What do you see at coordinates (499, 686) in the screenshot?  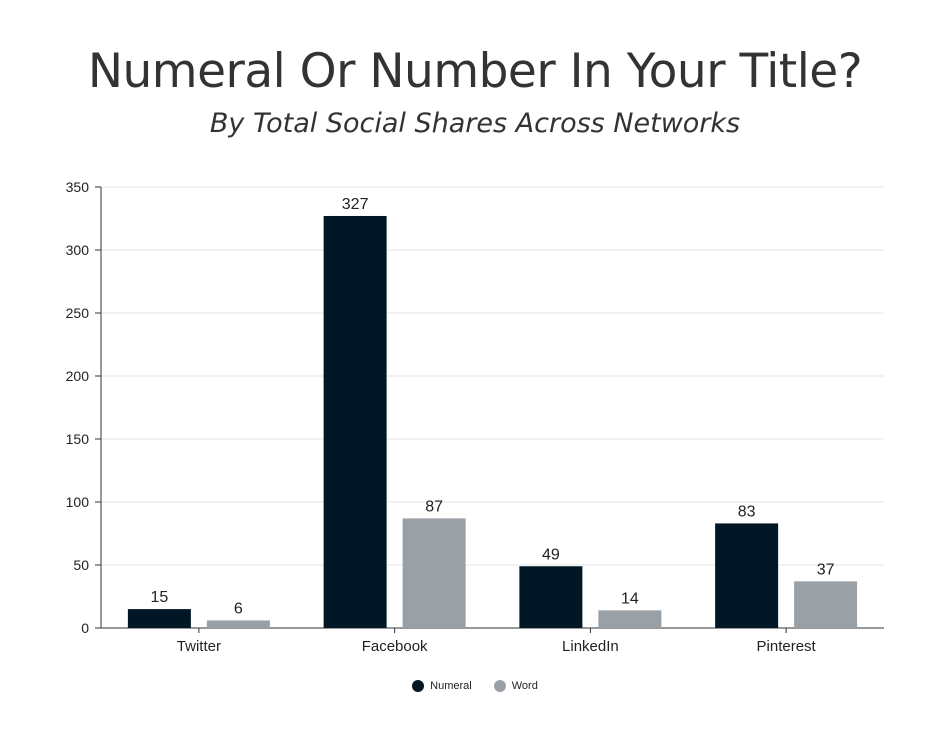 I see `legend-swatch-word` at bounding box center [499, 686].